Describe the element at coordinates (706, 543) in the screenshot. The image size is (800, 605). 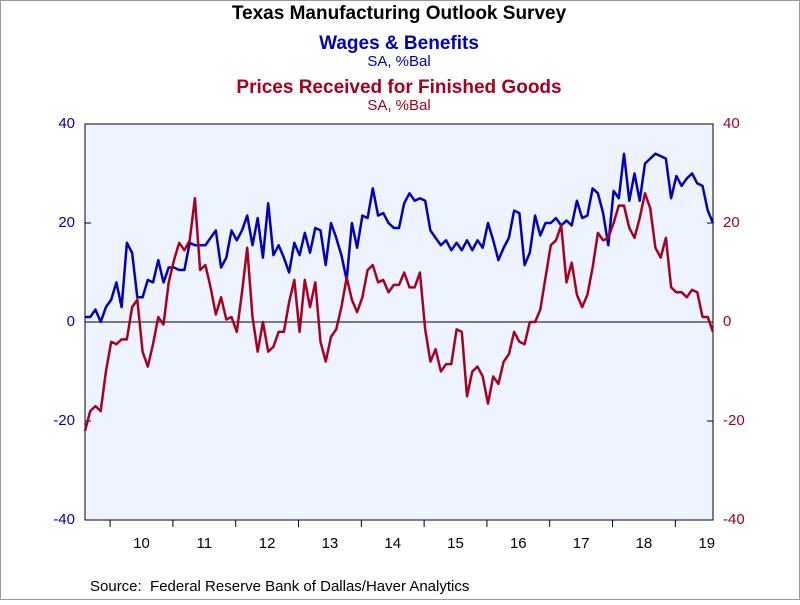
I see `x-tick-label: 19` at that location.